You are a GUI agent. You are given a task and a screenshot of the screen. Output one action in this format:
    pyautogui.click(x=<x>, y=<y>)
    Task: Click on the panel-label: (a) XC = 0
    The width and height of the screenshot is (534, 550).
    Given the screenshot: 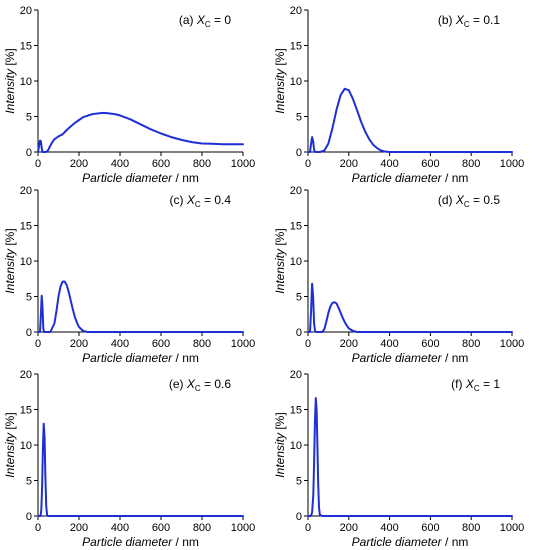 What is the action you would take?
    pyautogui.click(x=205, y=21)
    